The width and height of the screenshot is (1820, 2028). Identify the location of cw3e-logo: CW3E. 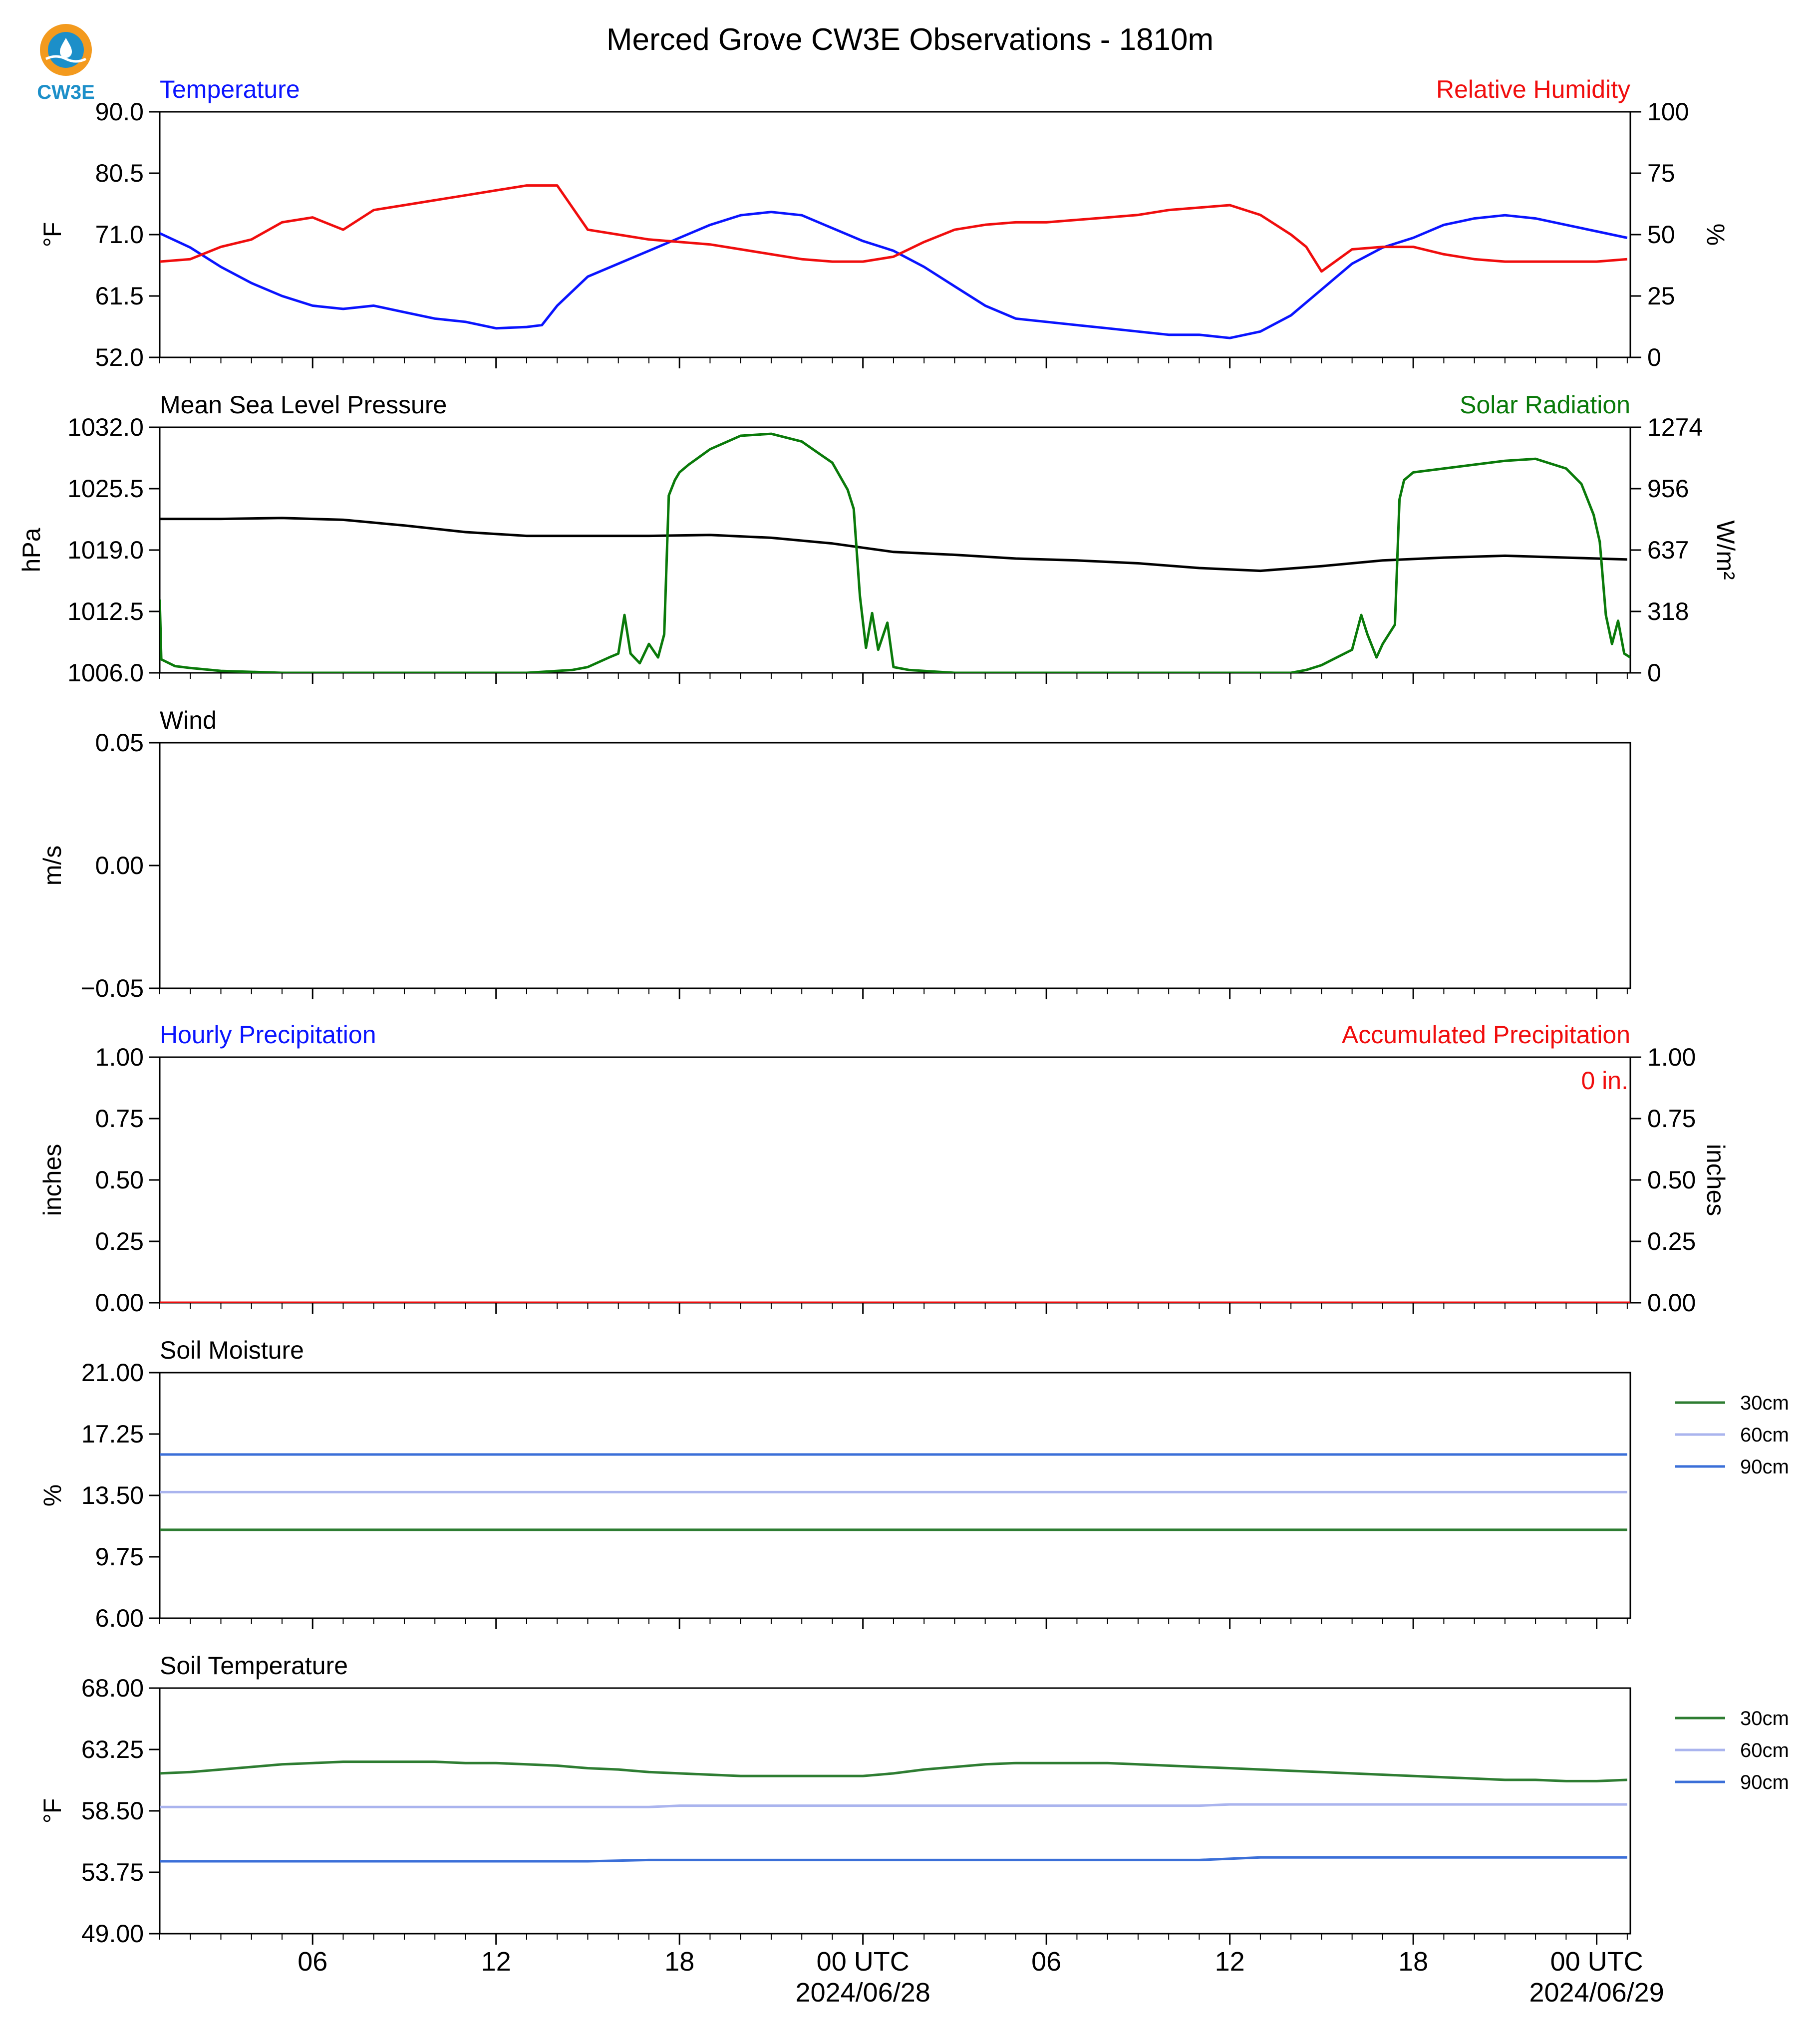
(66, 61).